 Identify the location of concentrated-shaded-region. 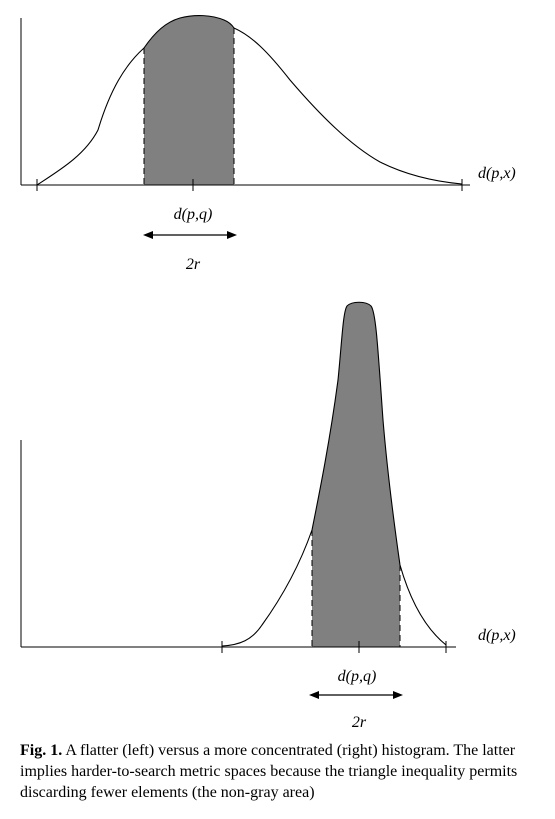
(356, 474).